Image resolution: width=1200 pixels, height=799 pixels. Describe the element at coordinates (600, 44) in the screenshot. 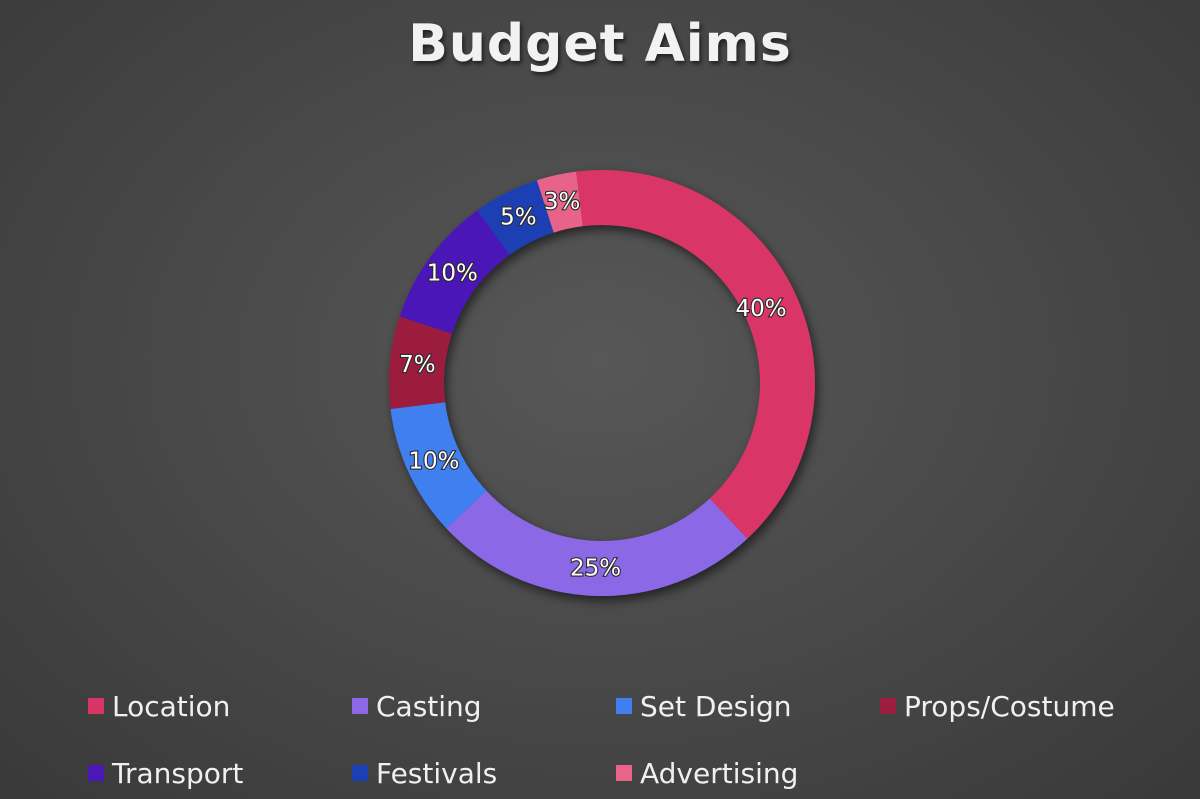

I see `chart-title: Budget Aims` at that location.